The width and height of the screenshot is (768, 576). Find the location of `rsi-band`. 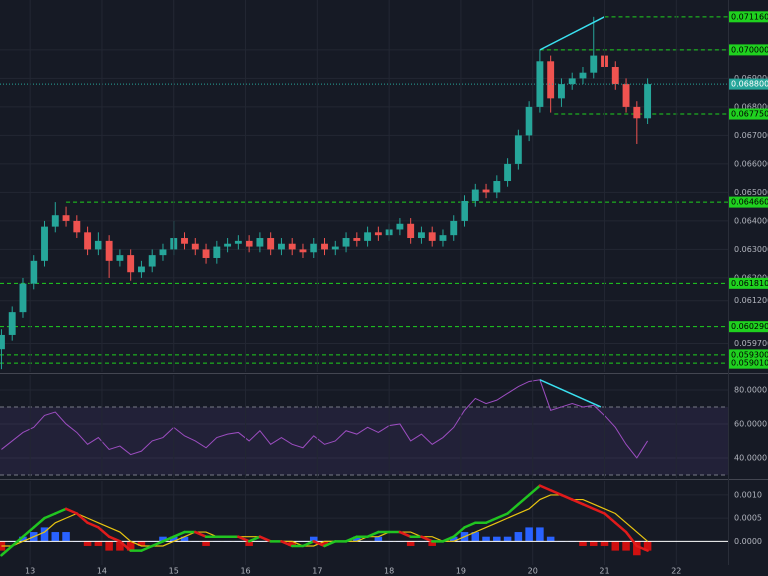

rsi-band is located at coordinates (364, 440).